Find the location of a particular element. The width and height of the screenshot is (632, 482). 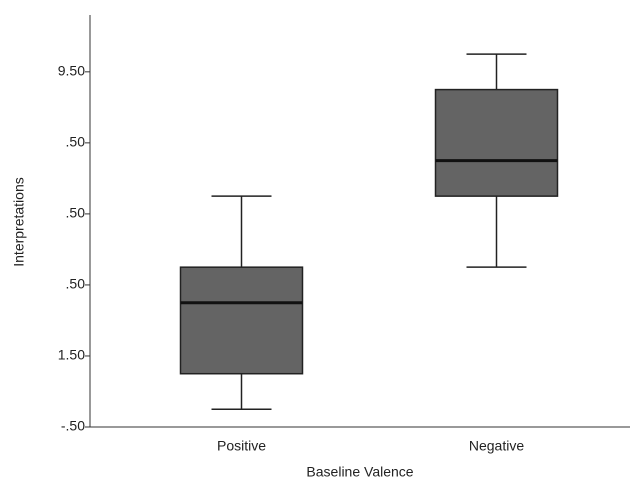

x-tick-label: Positive is located at coordinates (241, 446).